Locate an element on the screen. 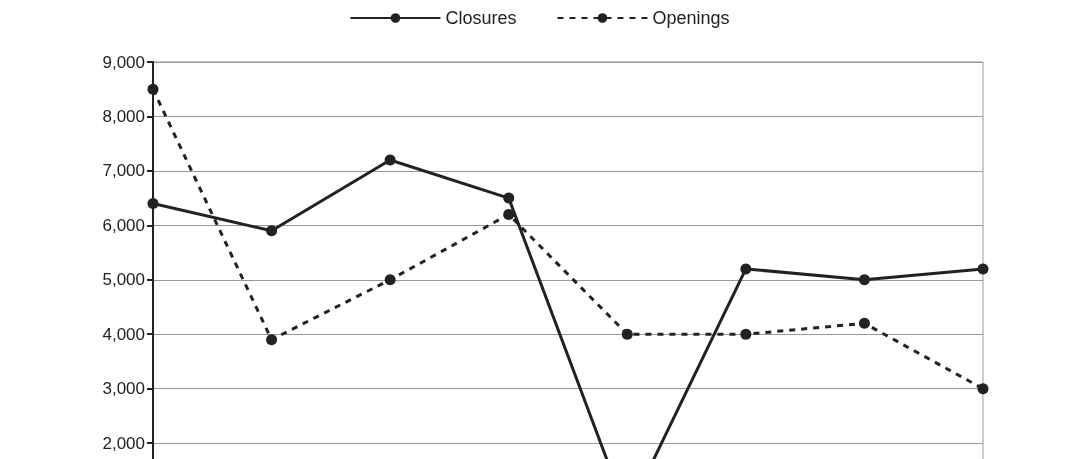 The width and height of the screenshot is (1079, 459). legend-label: Openings is located at coordinates (691, 18).